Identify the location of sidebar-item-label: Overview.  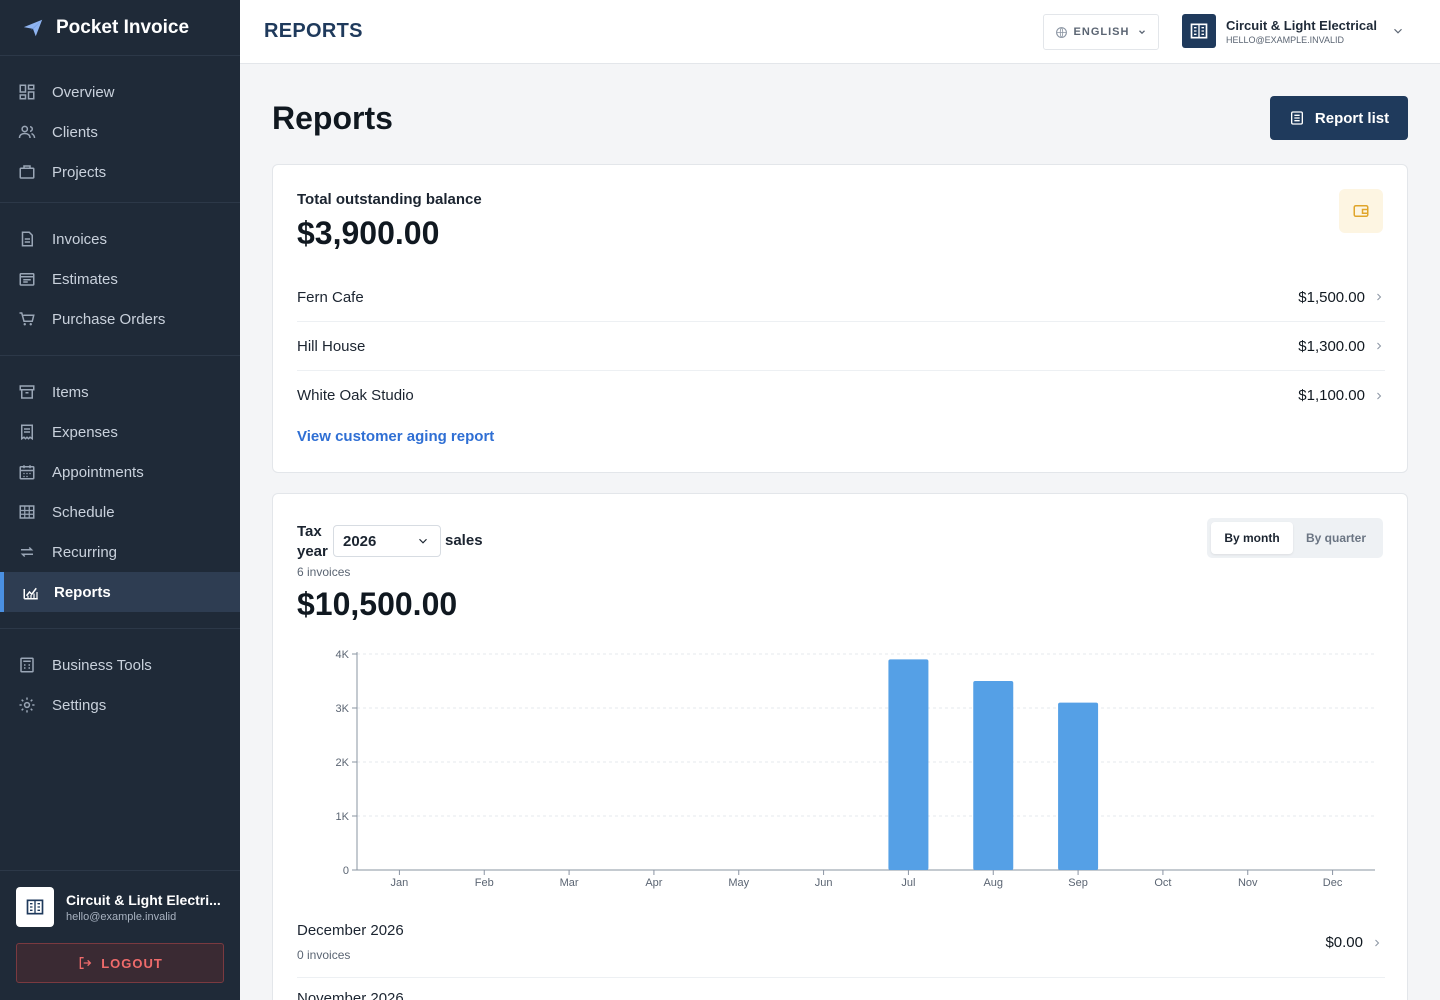
(83, 92).